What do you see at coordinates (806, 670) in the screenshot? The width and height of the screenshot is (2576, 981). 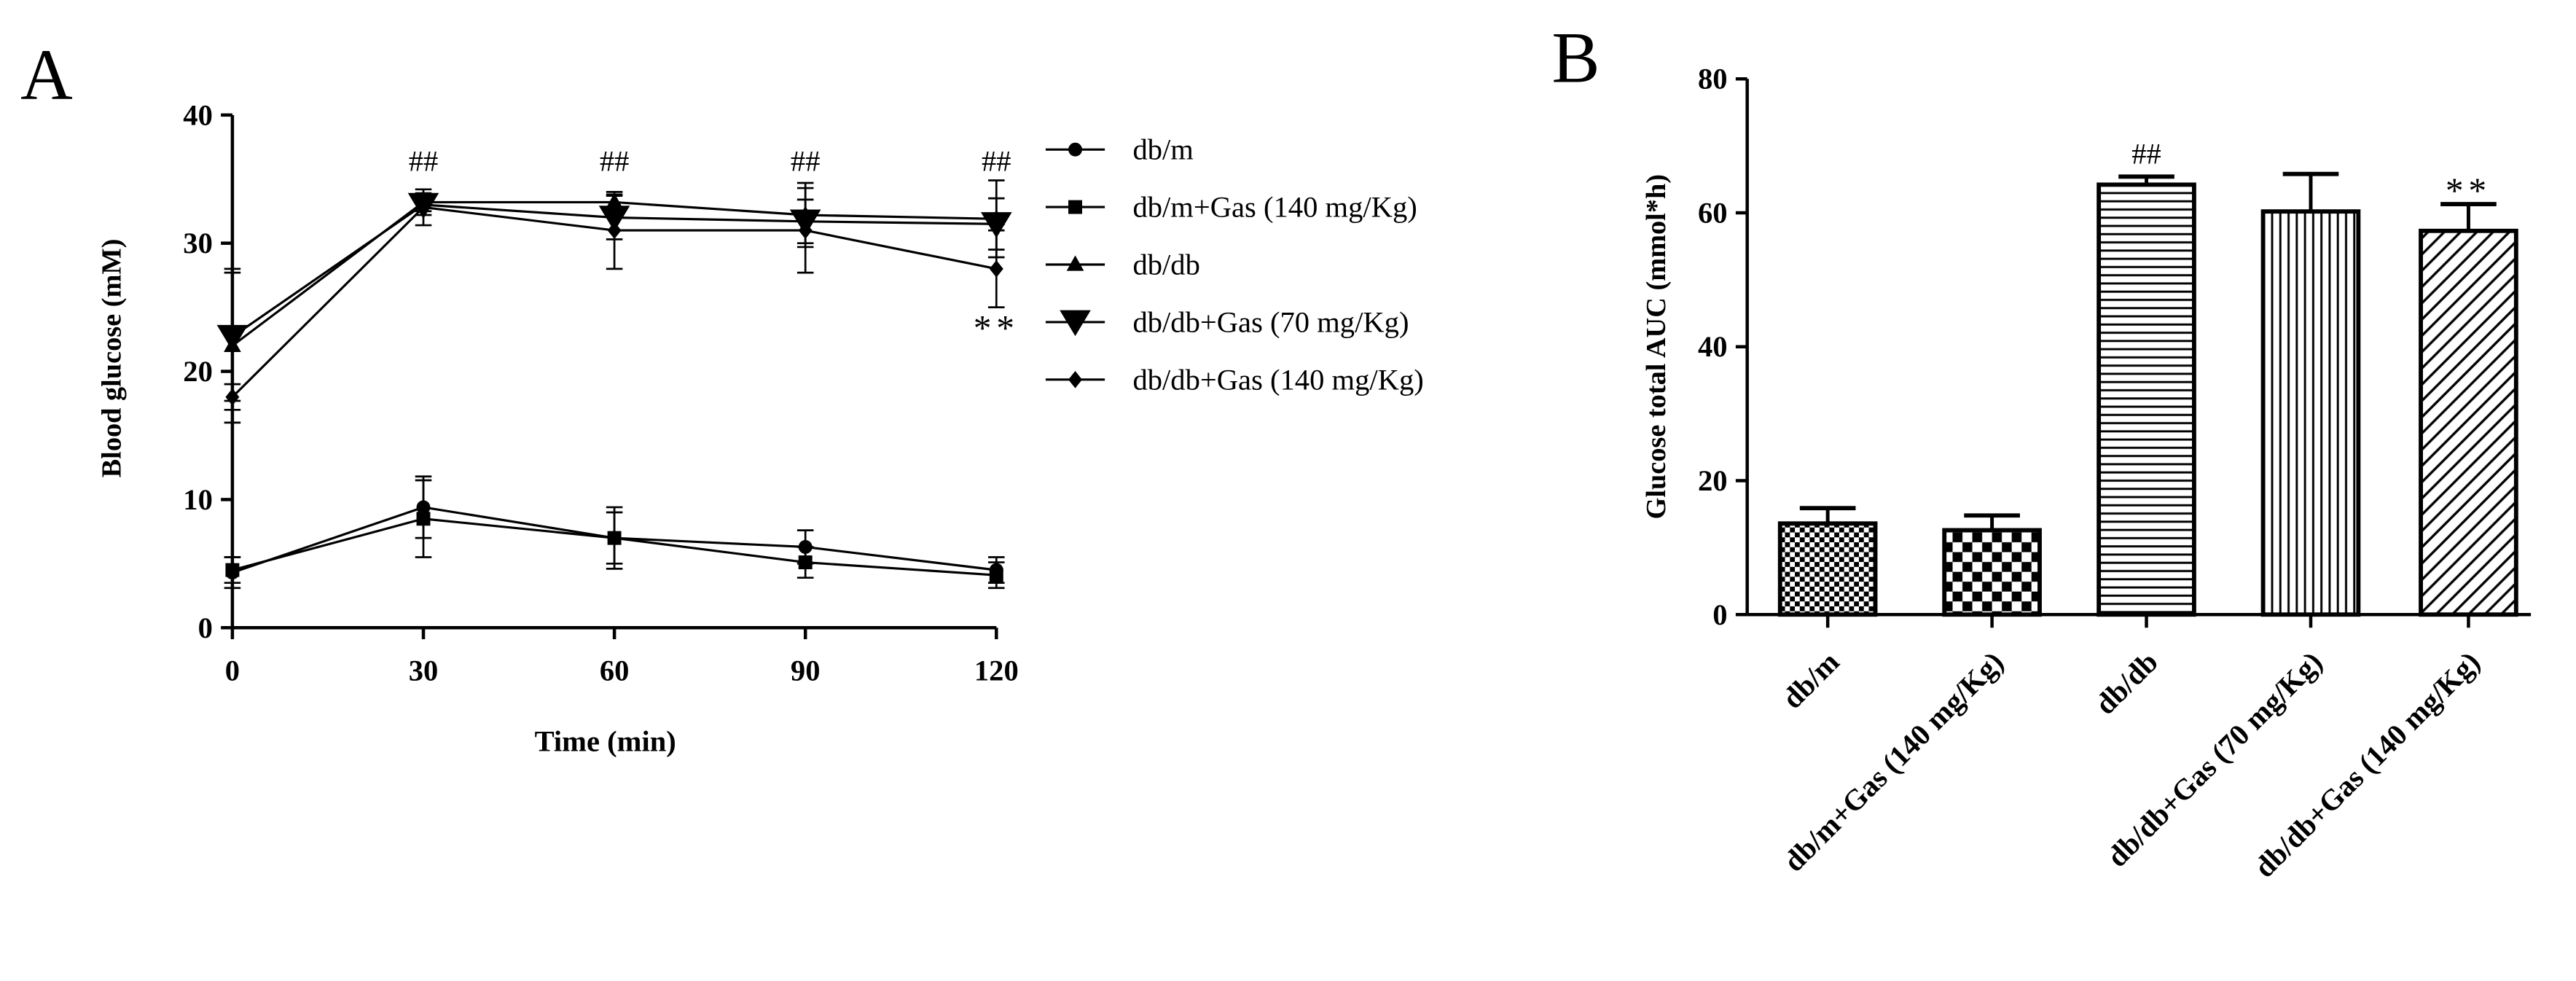 I see `x-tick-label: 90` at bounding box center [806, 670].